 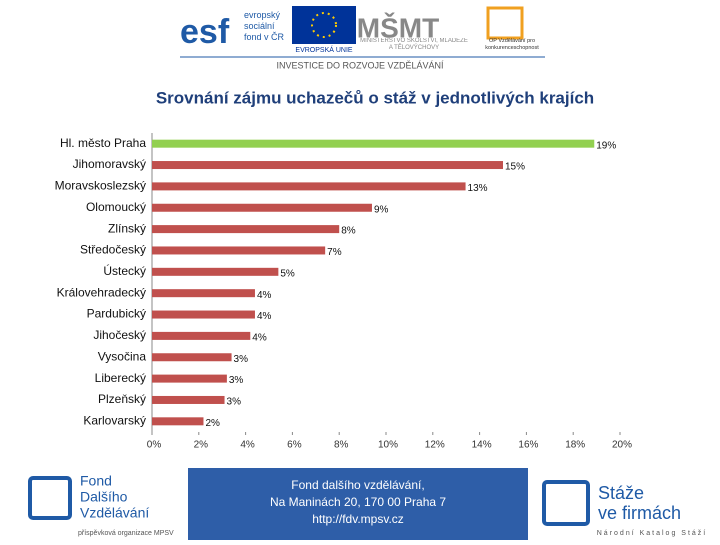 What do you see at coordinates (334, 252) in the screenshot?
I see `value-label: 7%` at bounding box center [334, 252].